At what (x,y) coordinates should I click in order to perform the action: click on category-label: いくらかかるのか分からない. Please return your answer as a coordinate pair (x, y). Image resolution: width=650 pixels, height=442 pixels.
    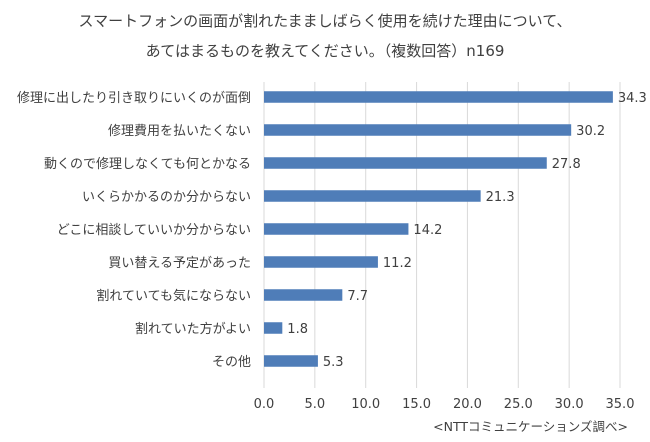
    Looking at the image, I should click on (166, 197).